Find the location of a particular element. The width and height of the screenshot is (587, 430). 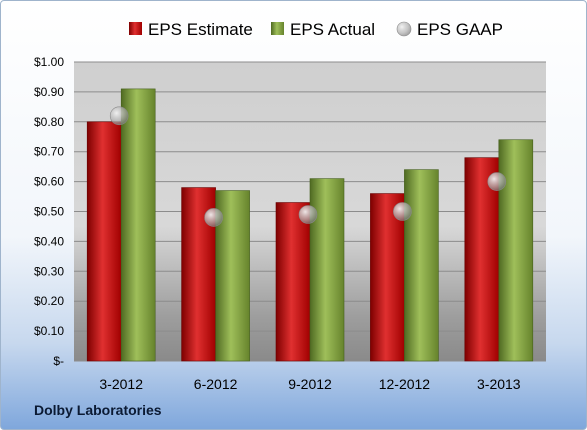

company-name: Dolby Laboratories is located at coordinates (98, 410).